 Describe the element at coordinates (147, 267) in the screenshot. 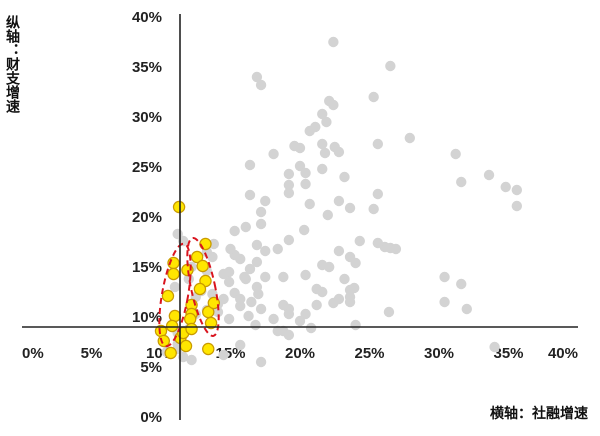

I see `y-tick-label: 15%` at that location.